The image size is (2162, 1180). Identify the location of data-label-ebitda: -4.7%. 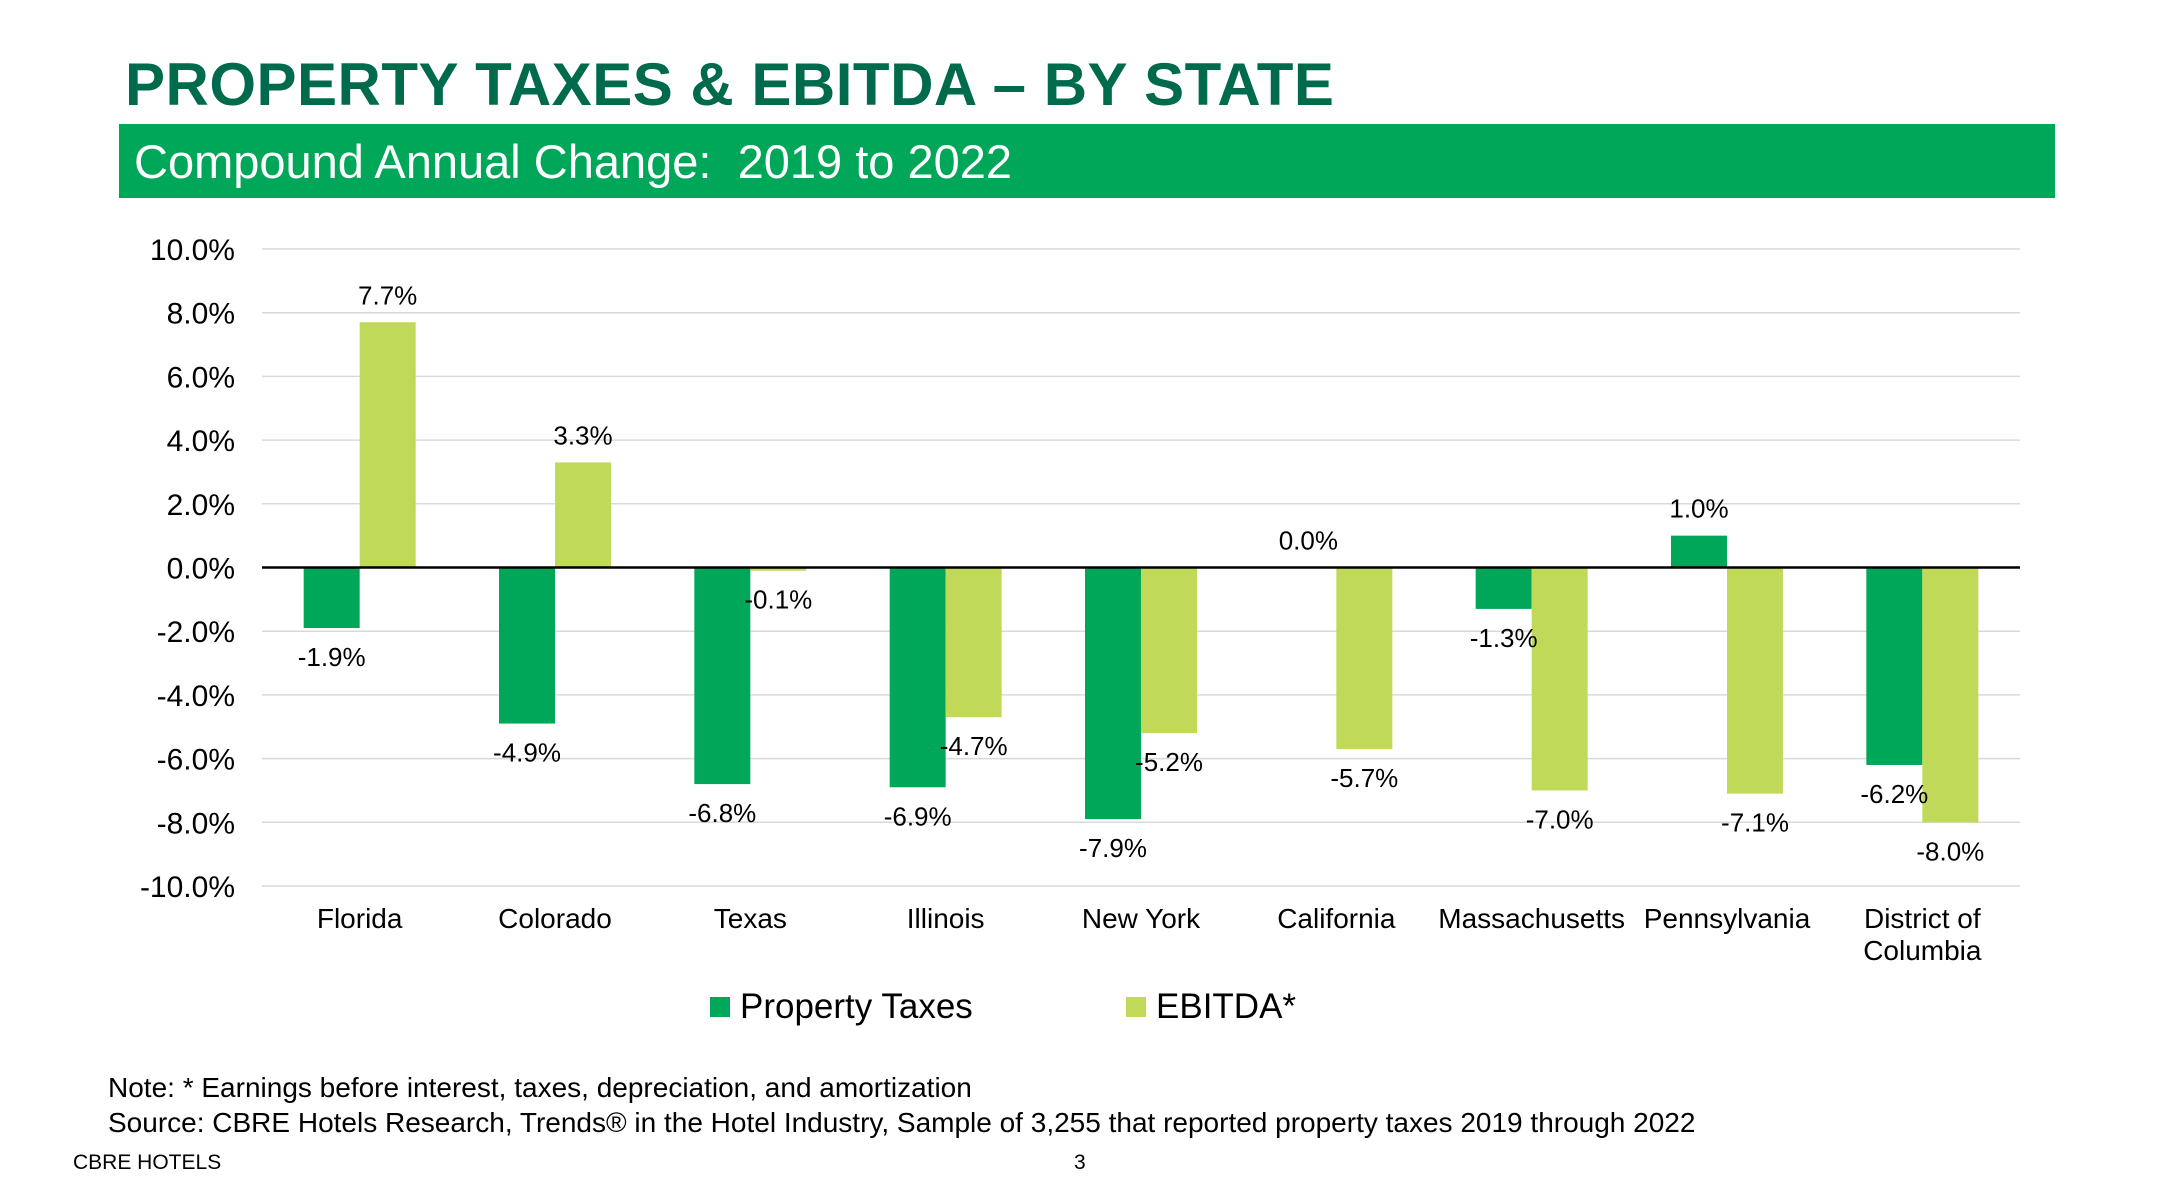
(974, 746).